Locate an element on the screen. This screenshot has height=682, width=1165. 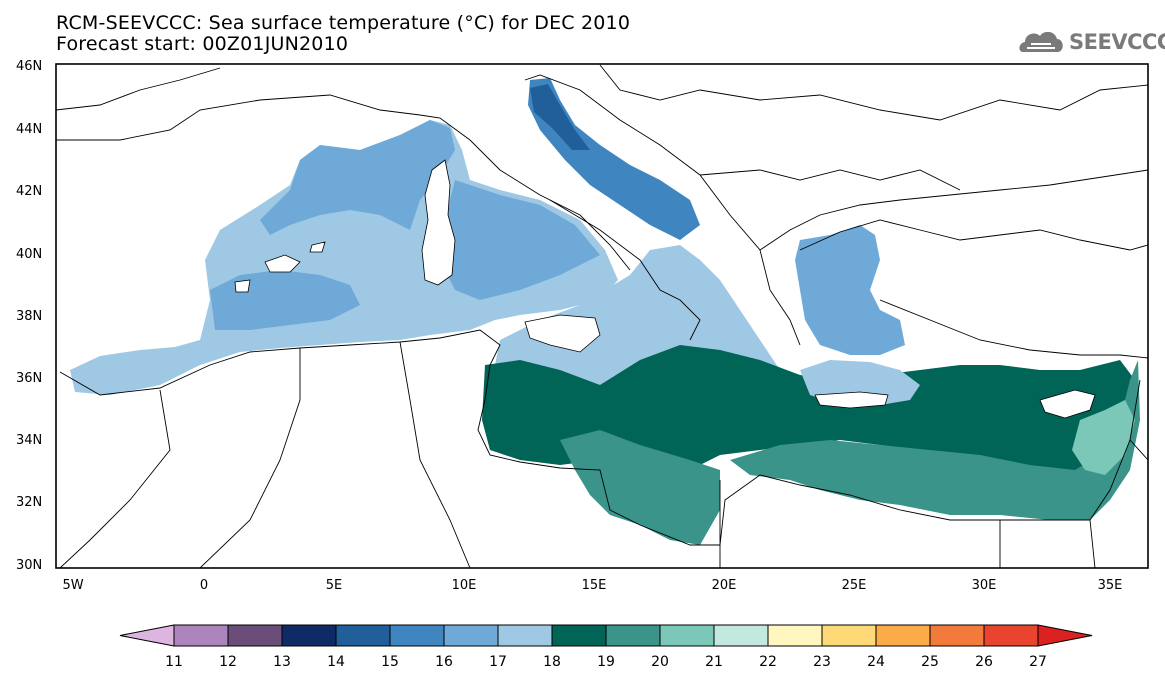
region-tyrrhenian-band is located at coordinates (520, 240).